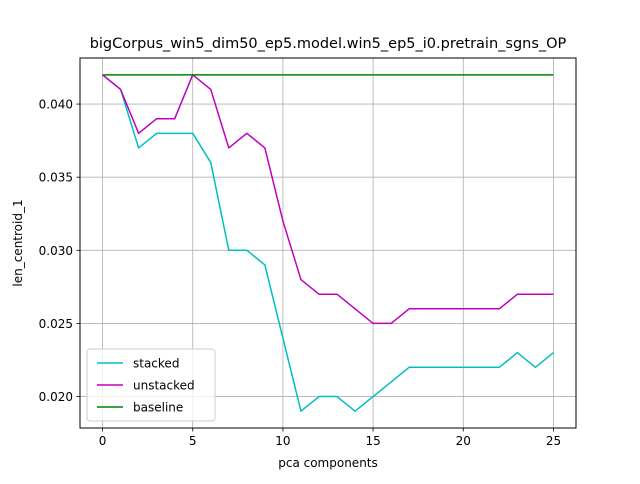  I want to click on y-axis-ticks: 0.020 0.025 0.030 0.035 0.040, so click(59, 251).